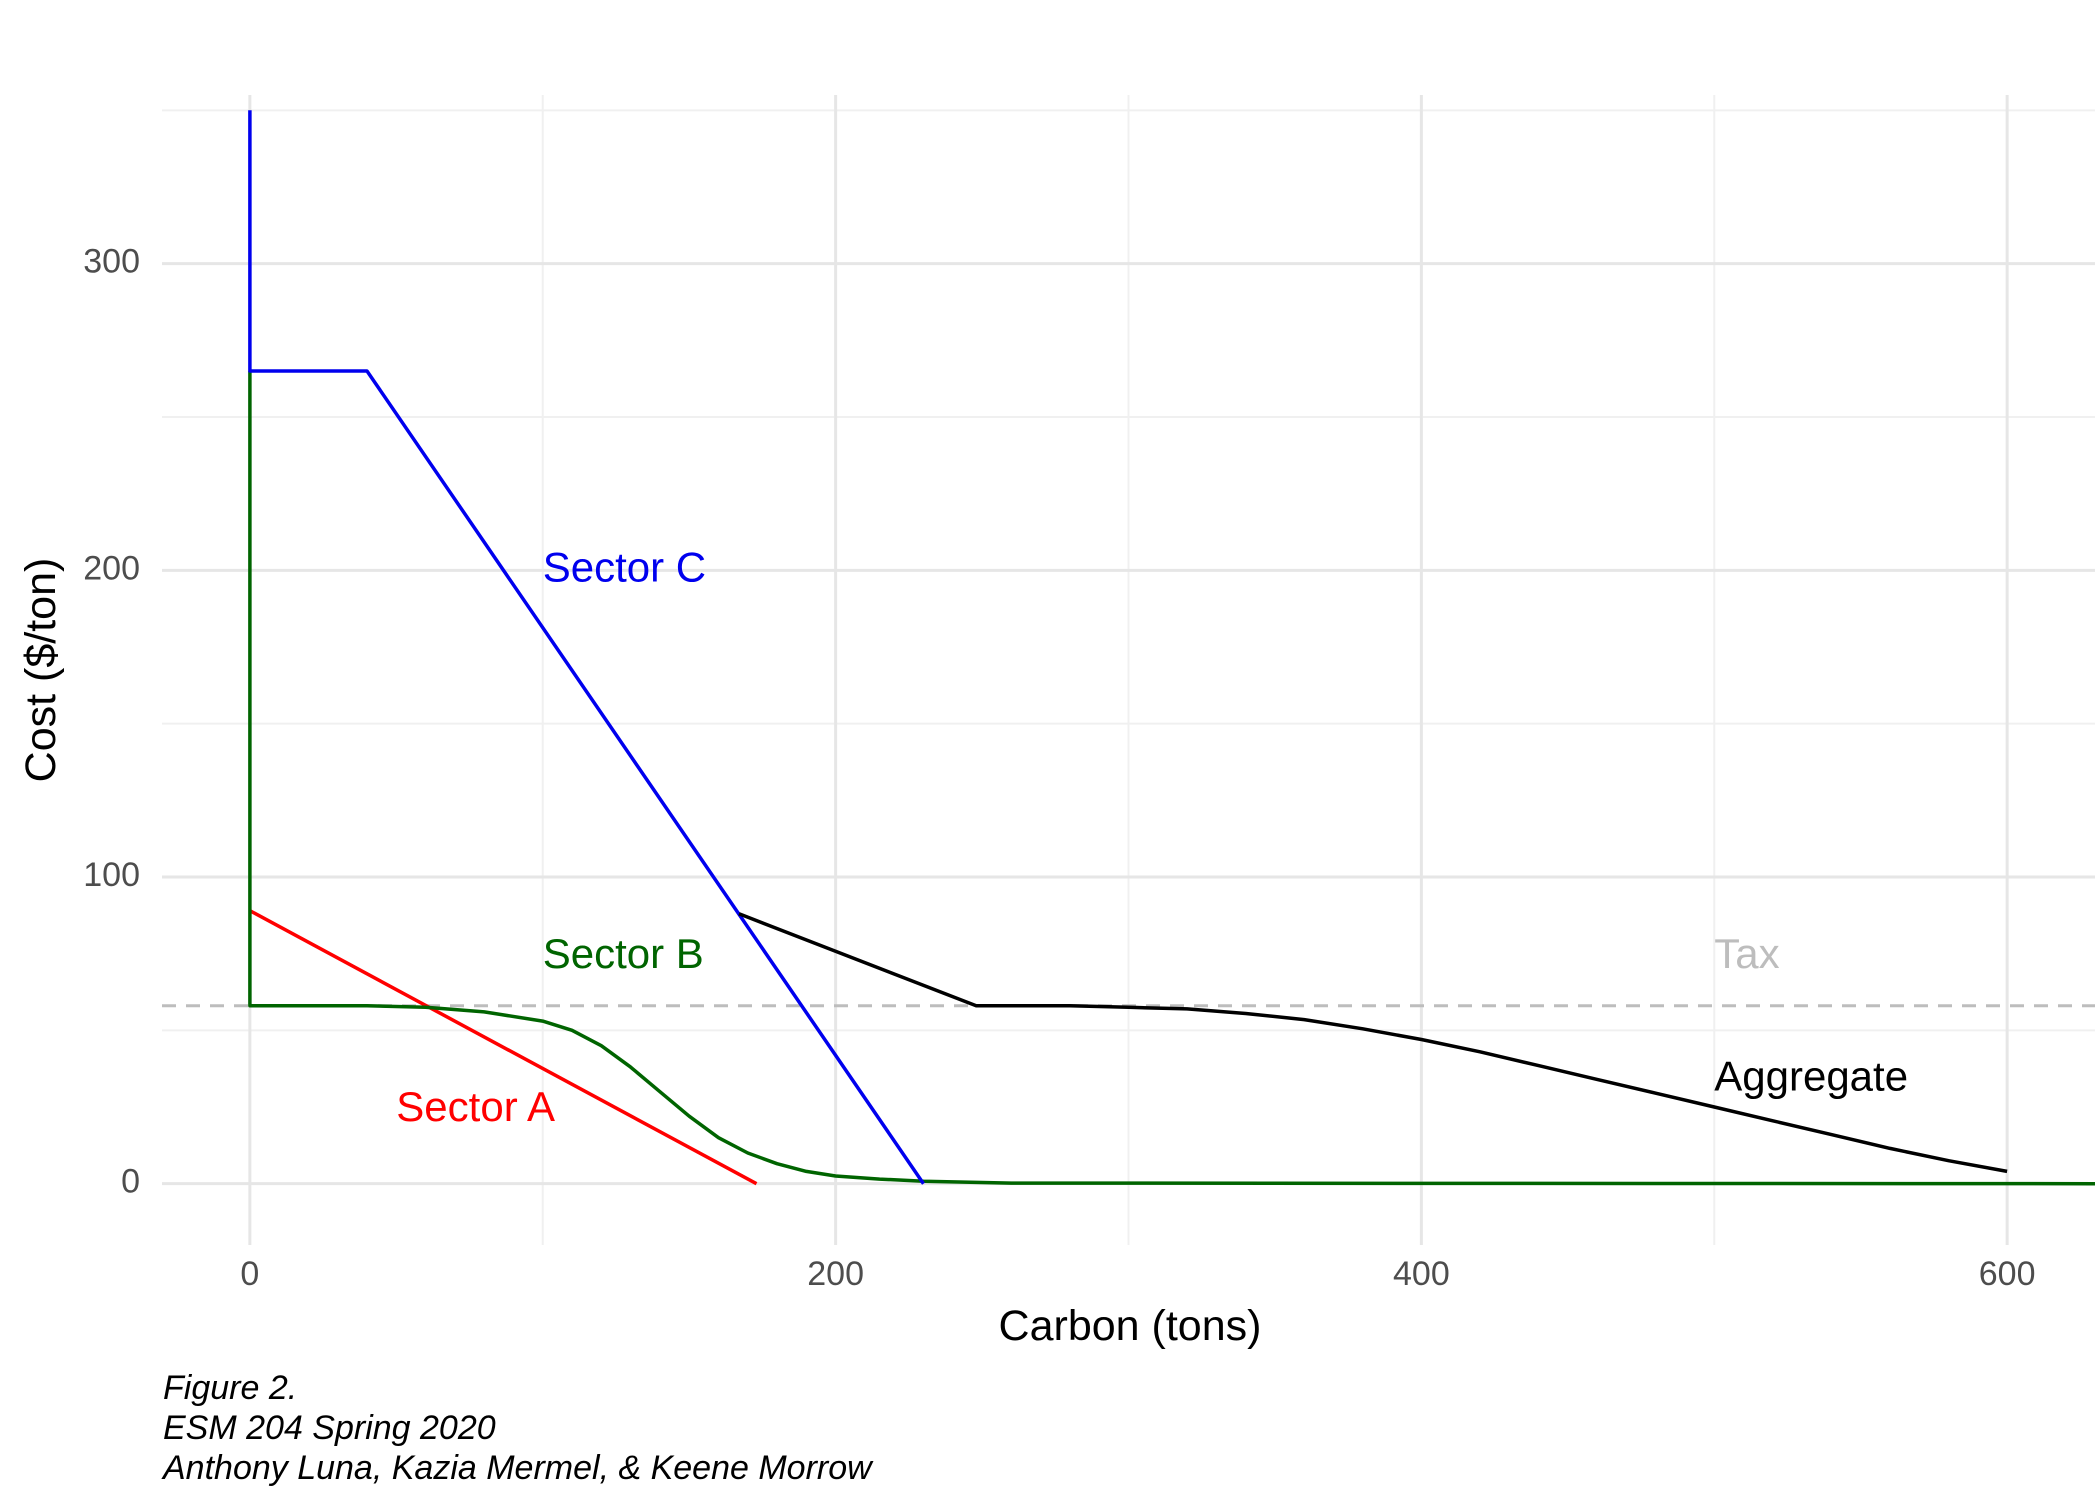 The width and height of the screenshot is (2100, 1500). What do you see at coordinates (111, 875) in the screenshot?
I see `y-tick-label: 100` at bounding box center [111, 875].